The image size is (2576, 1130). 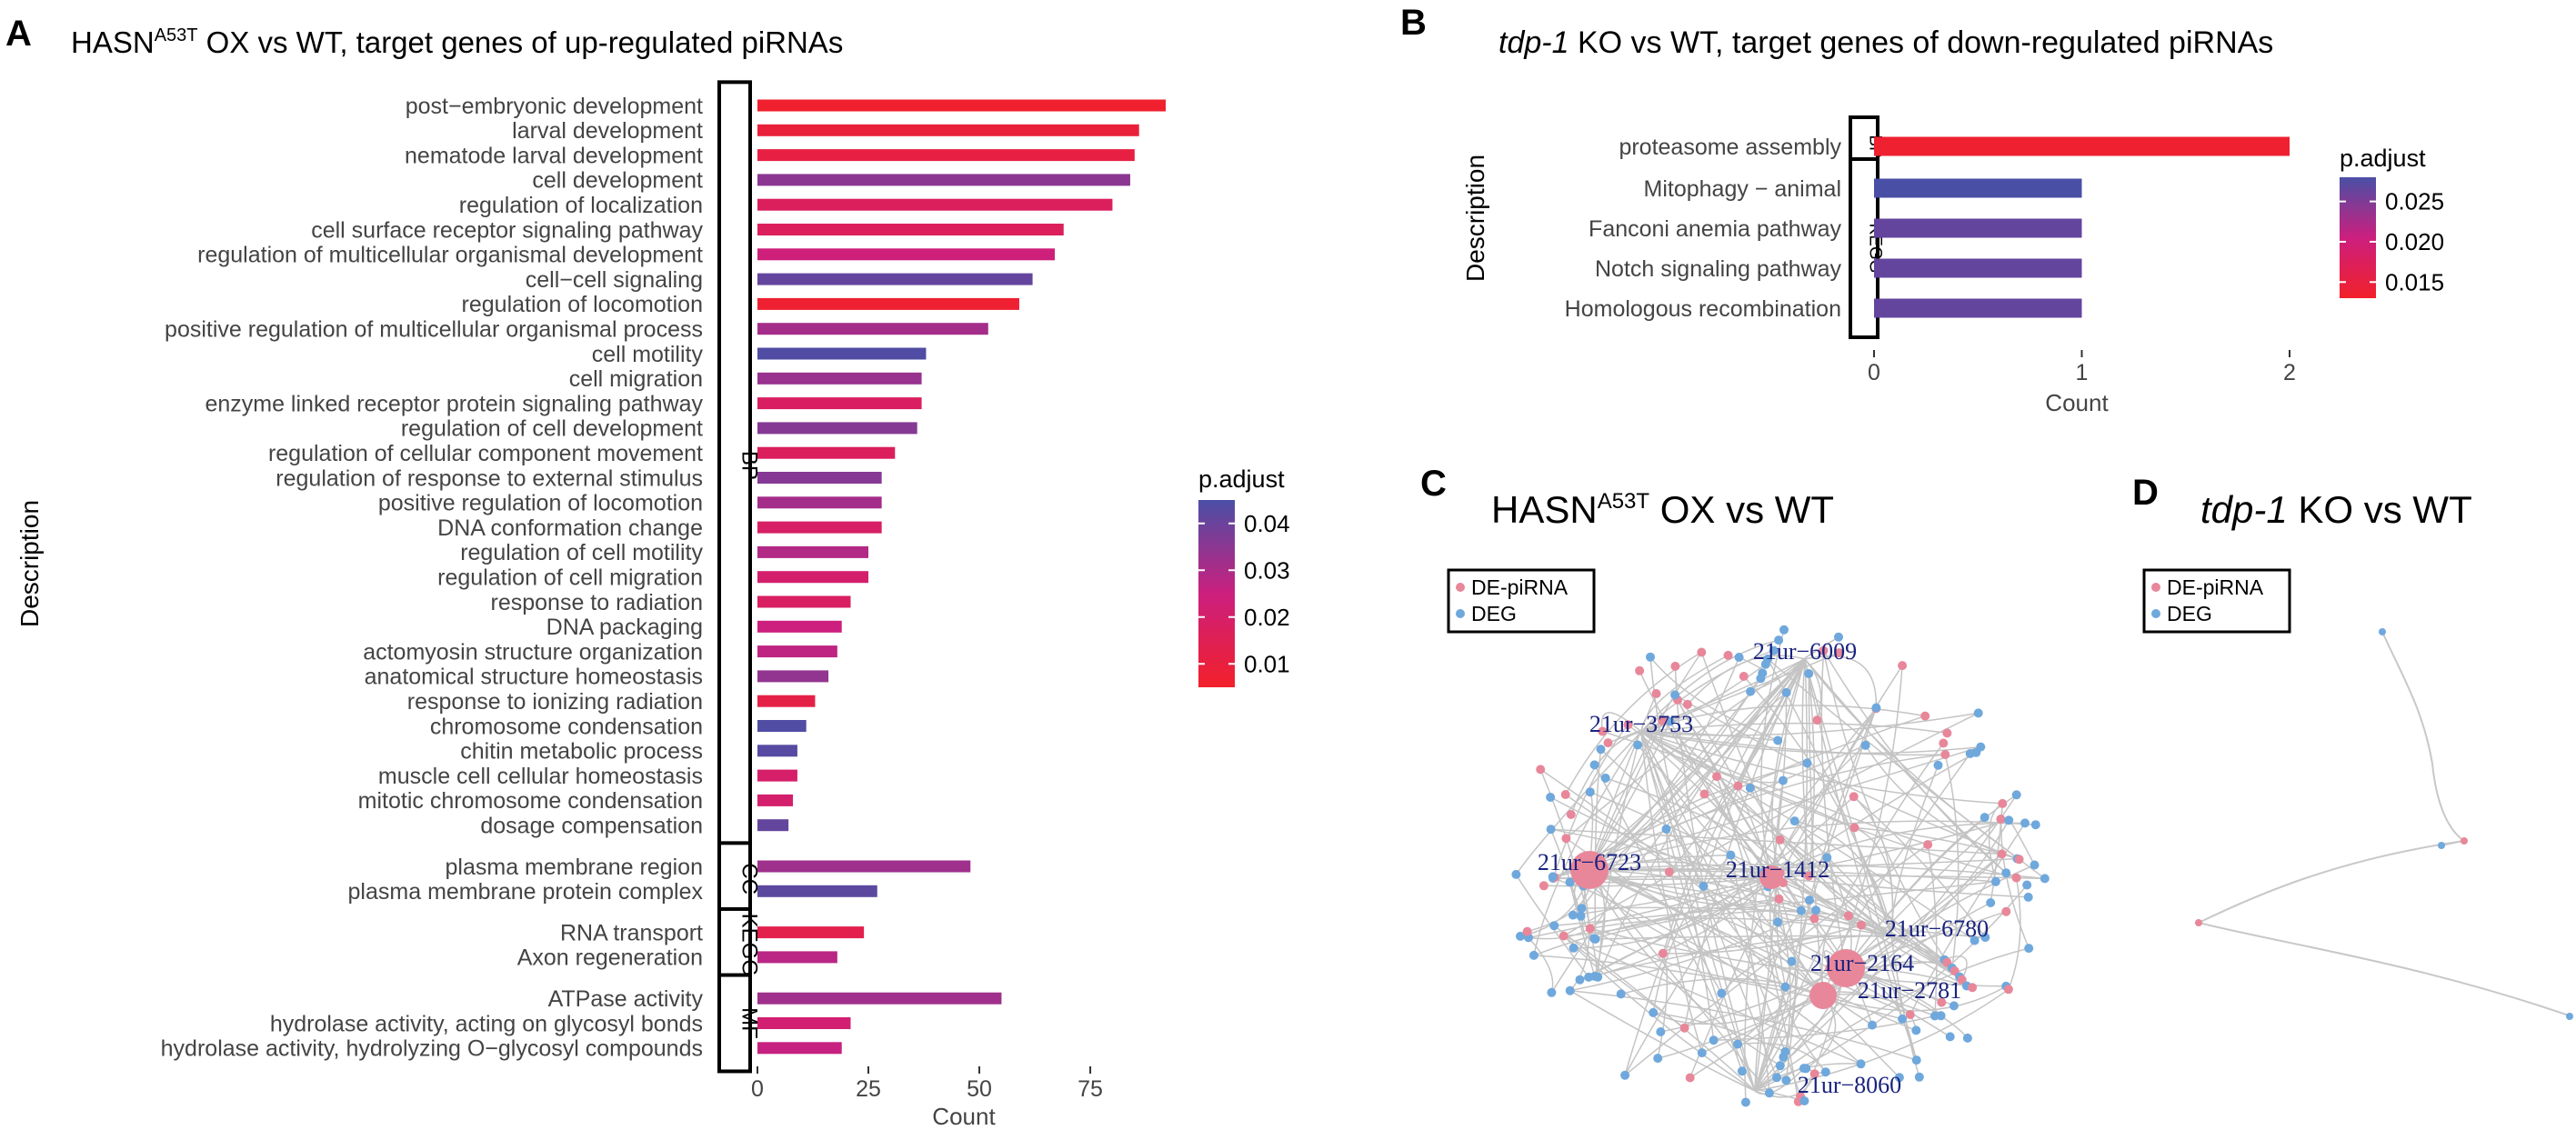 I want to click on legend-tick-label: 0.015, so click(x=2415, y=281).